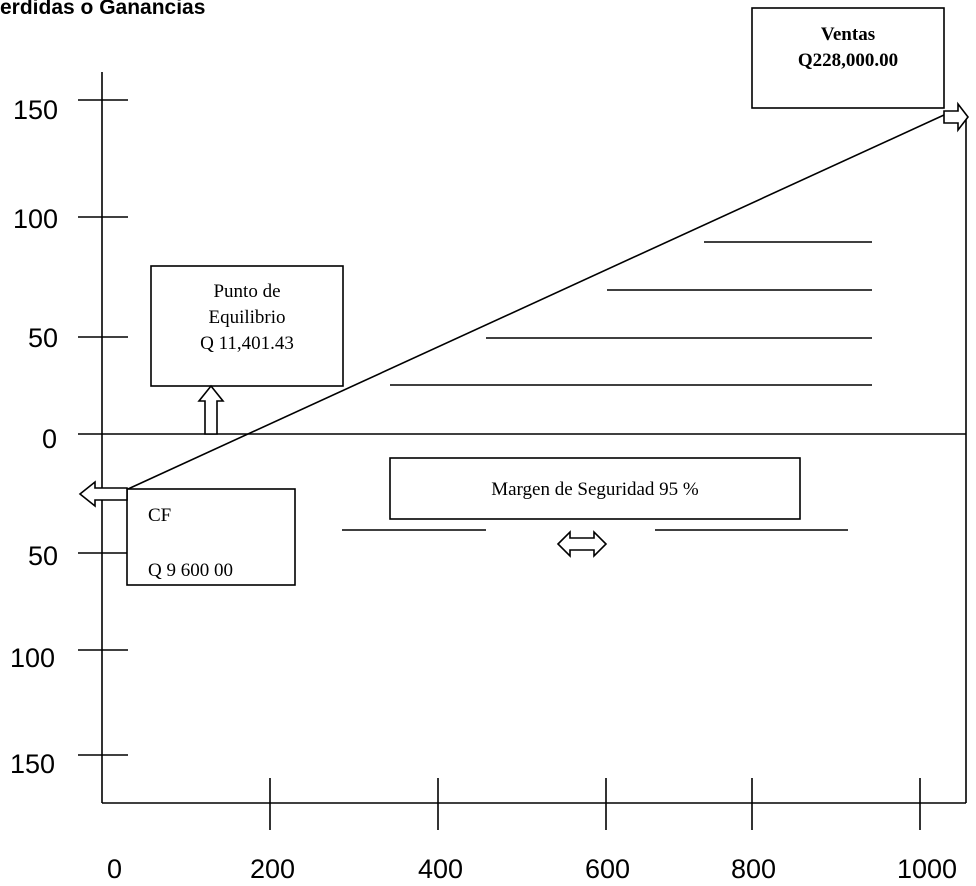 This screenshot has width=976, height=886. What do you see at coordinates (211, 409) in the screenshot?
I see `up-arrow-icon` at bounding box center [211, 409].